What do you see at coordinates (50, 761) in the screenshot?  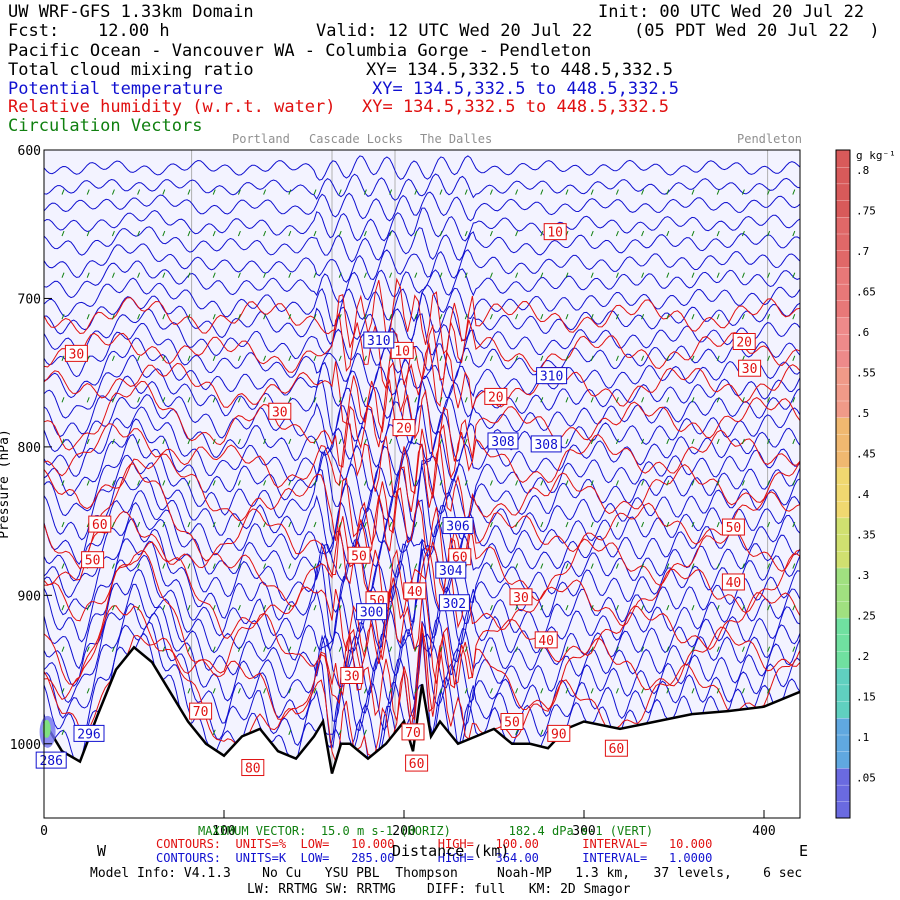 I see `theta-label: 286` at bounding box center [50, 761].